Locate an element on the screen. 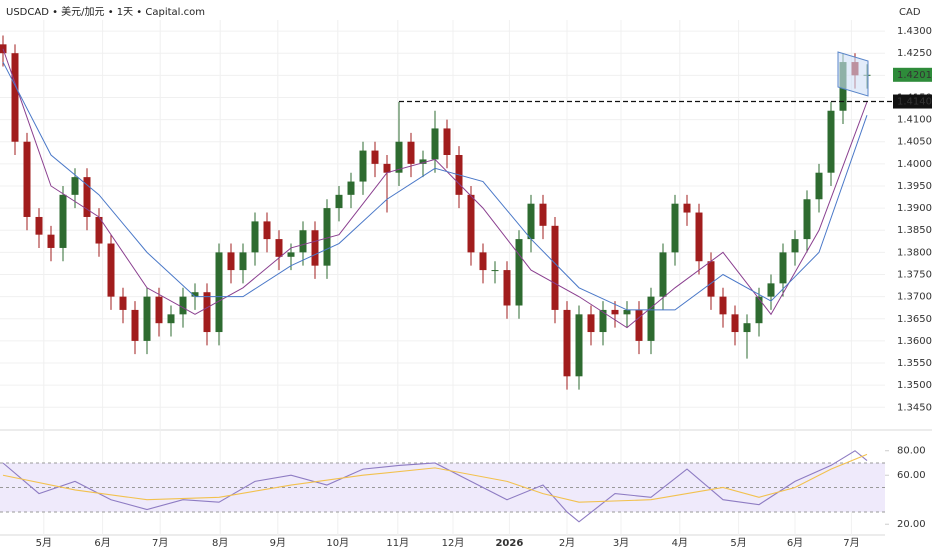 This screenshot has height=550, width=932. price-badge is located at coordinates (912, 74).